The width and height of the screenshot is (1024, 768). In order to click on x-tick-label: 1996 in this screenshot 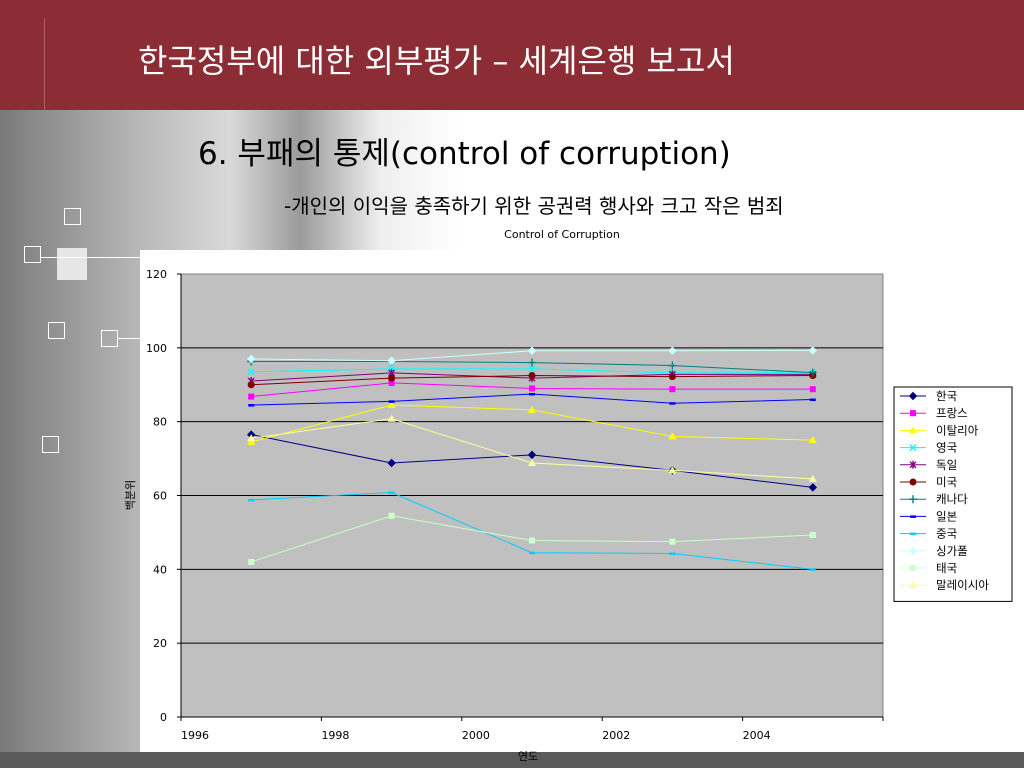, I will do `click(195, 735)`.